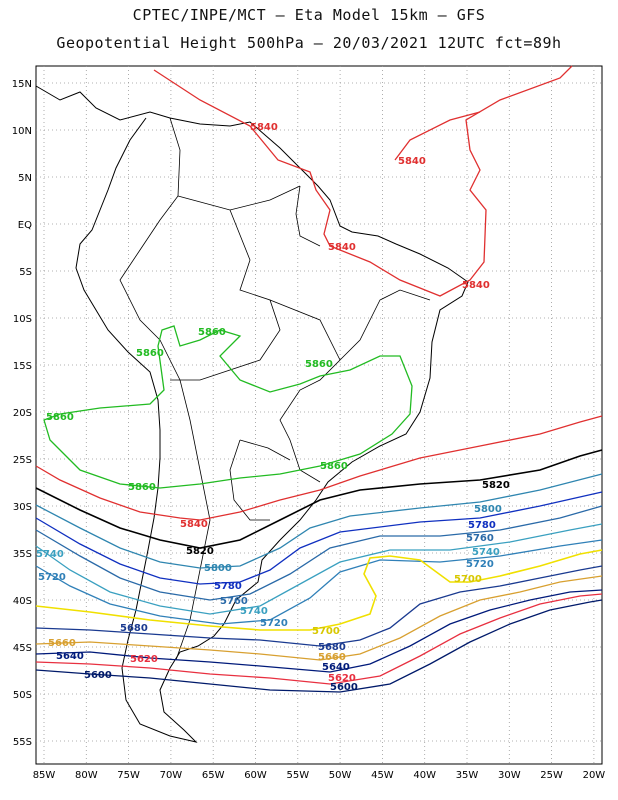 The width and height of the screenshot is (618, 800). What do you see at coordinates (340, 775) in the screenshot?
I see `lon-label: 50W` at bounding box center [340, 775].